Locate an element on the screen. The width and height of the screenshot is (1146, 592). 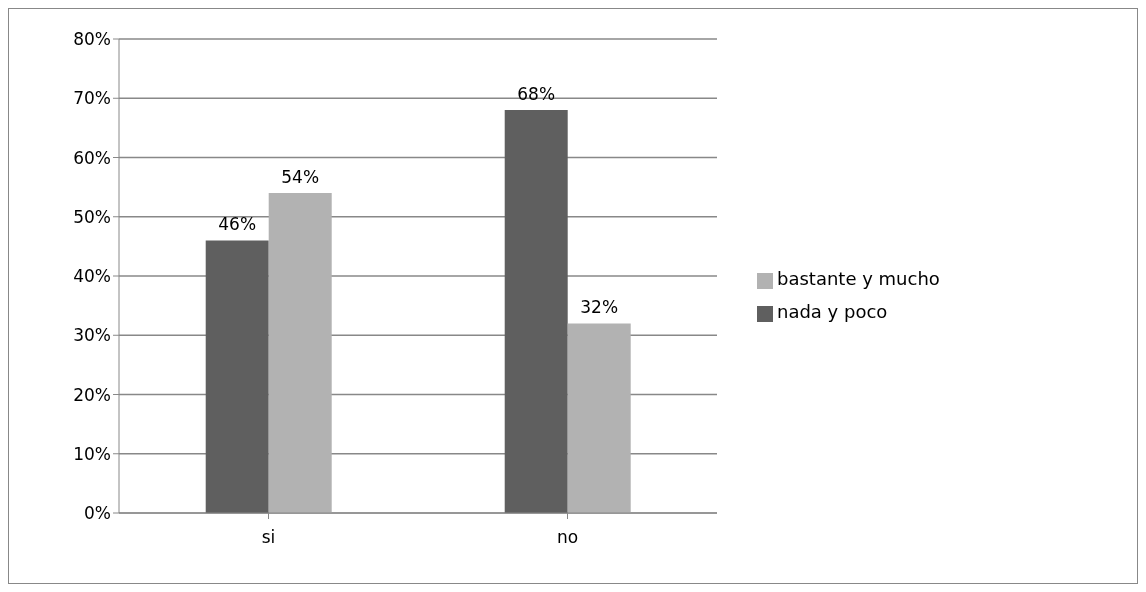
y-tick-label: 10% is located at coordinates (92, 453).